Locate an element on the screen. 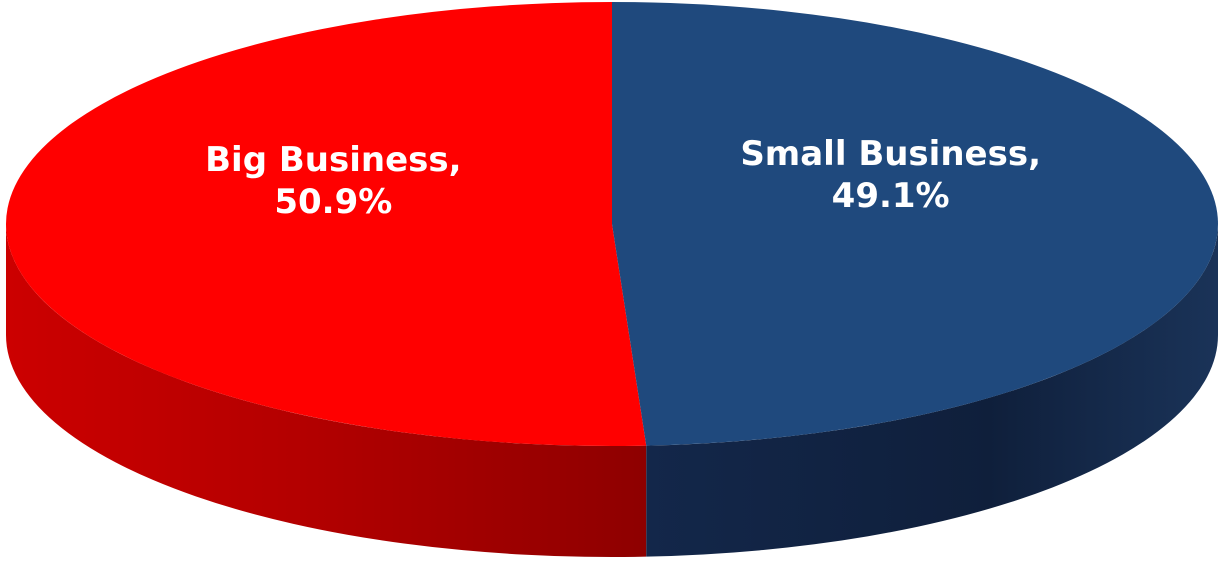  data-label-big-business: Big Business, 50.9% is located at coordinates (333, 181).